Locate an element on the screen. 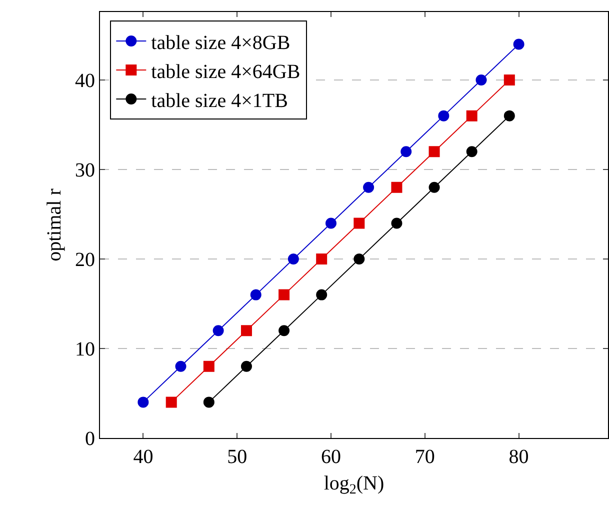 Image resolution: width=609 pixels, height=518 pixels. y-axis-title: optimal r is located at coordinates (55, 225).